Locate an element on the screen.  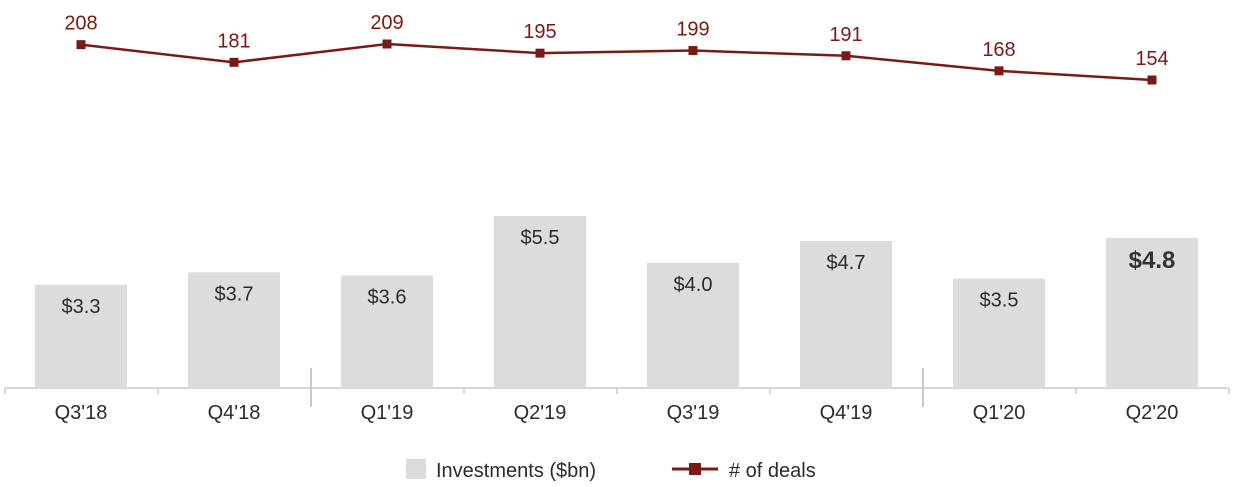
deals-value-label: 199 is located at coordinates (692, 30).